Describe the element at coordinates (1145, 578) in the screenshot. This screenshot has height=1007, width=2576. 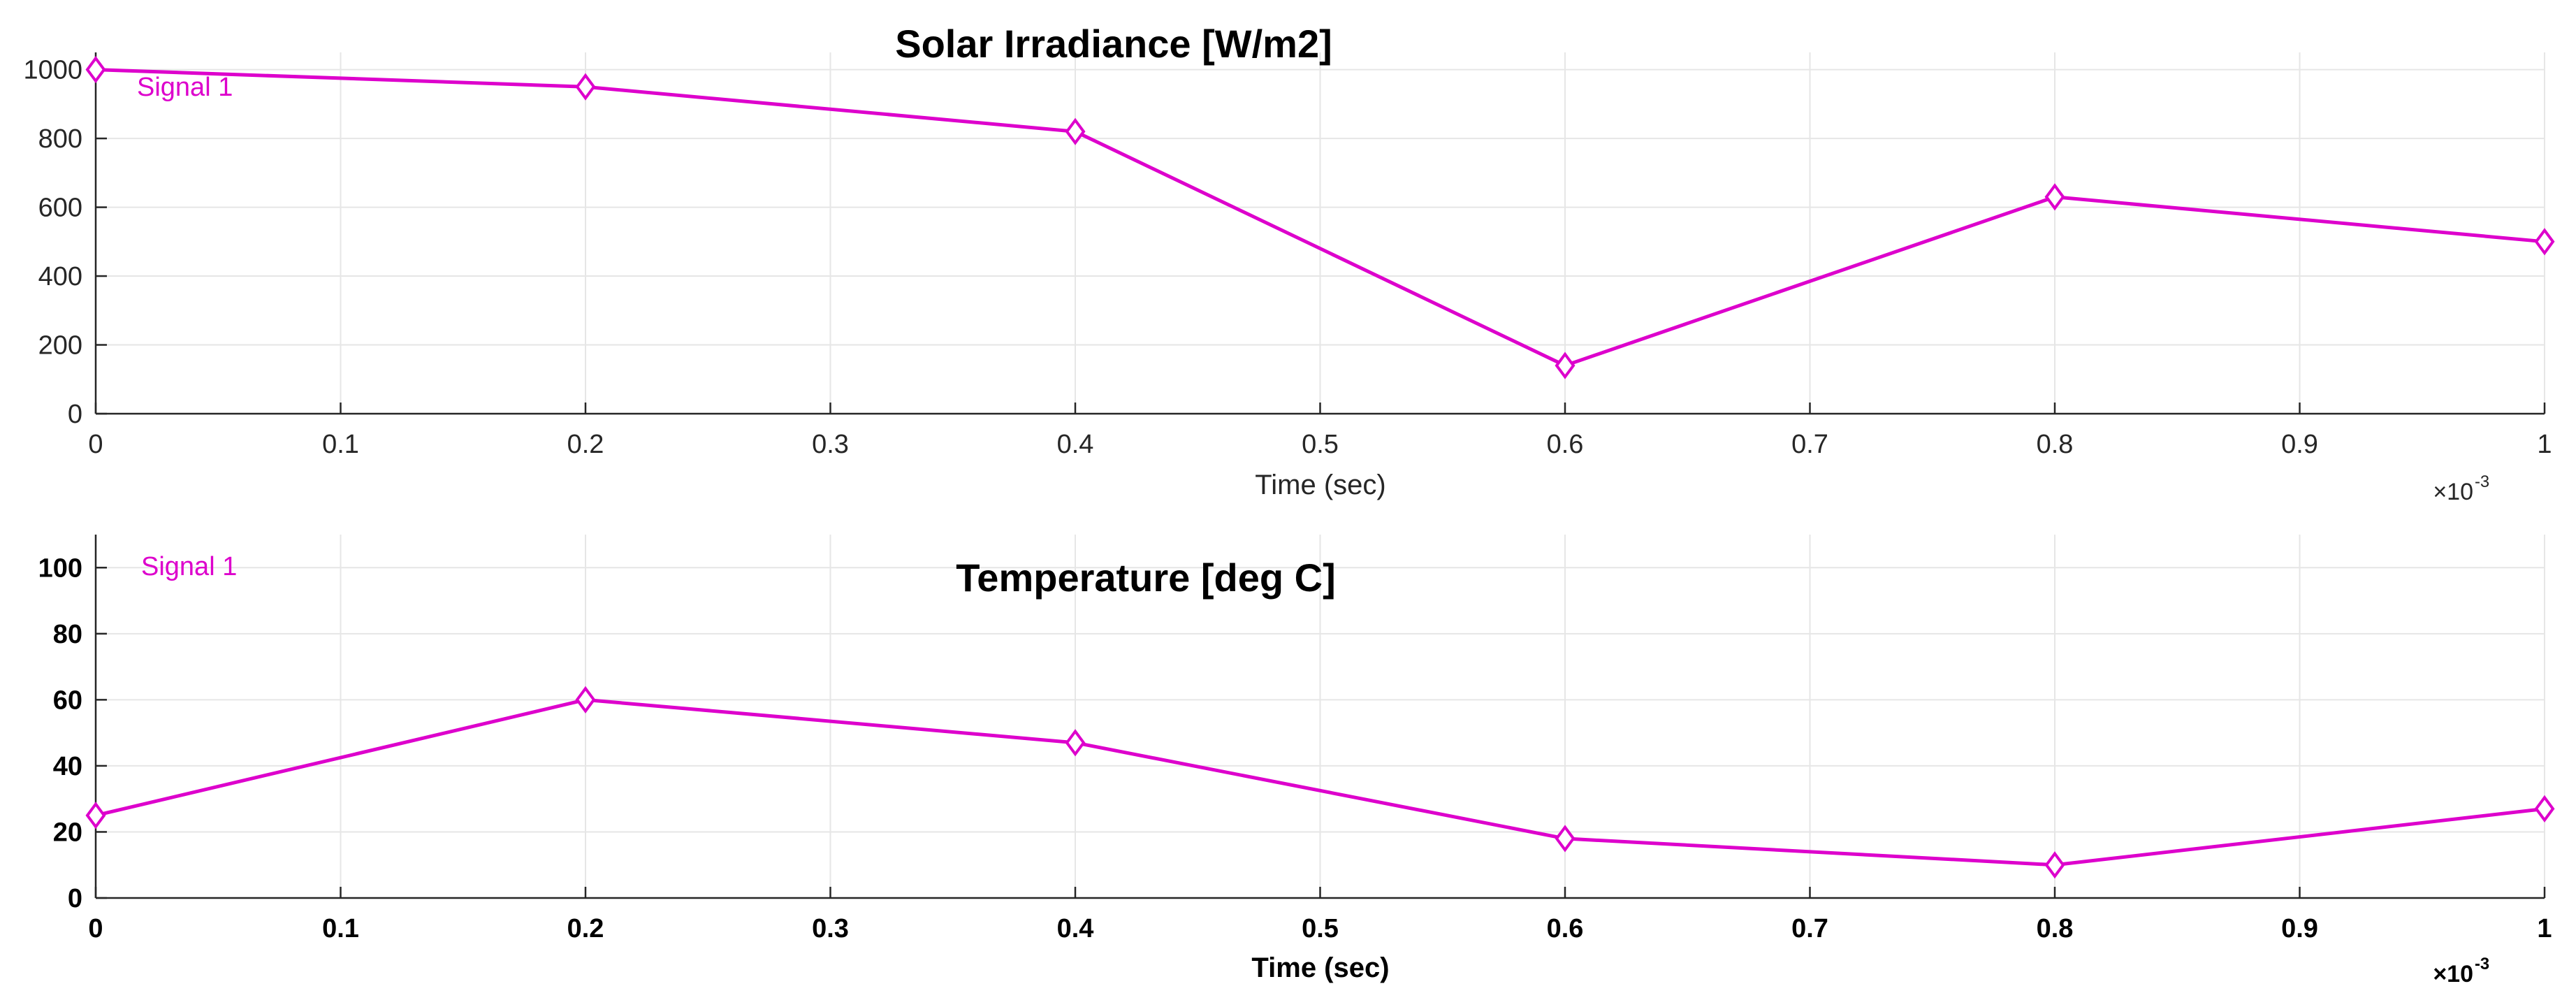
I see `chart-title: Temperature [deg C]` at that location.